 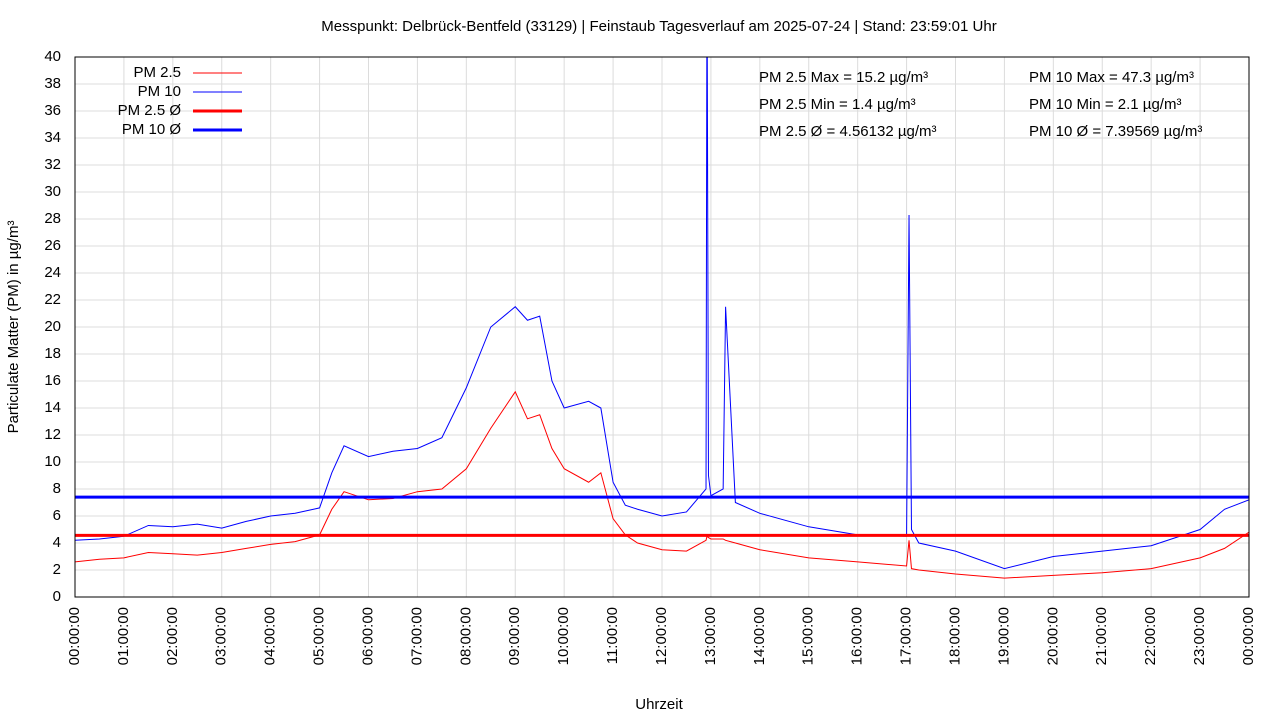 I want to click on x-tick-label: 15:00:00, so click(x=808, y=636).